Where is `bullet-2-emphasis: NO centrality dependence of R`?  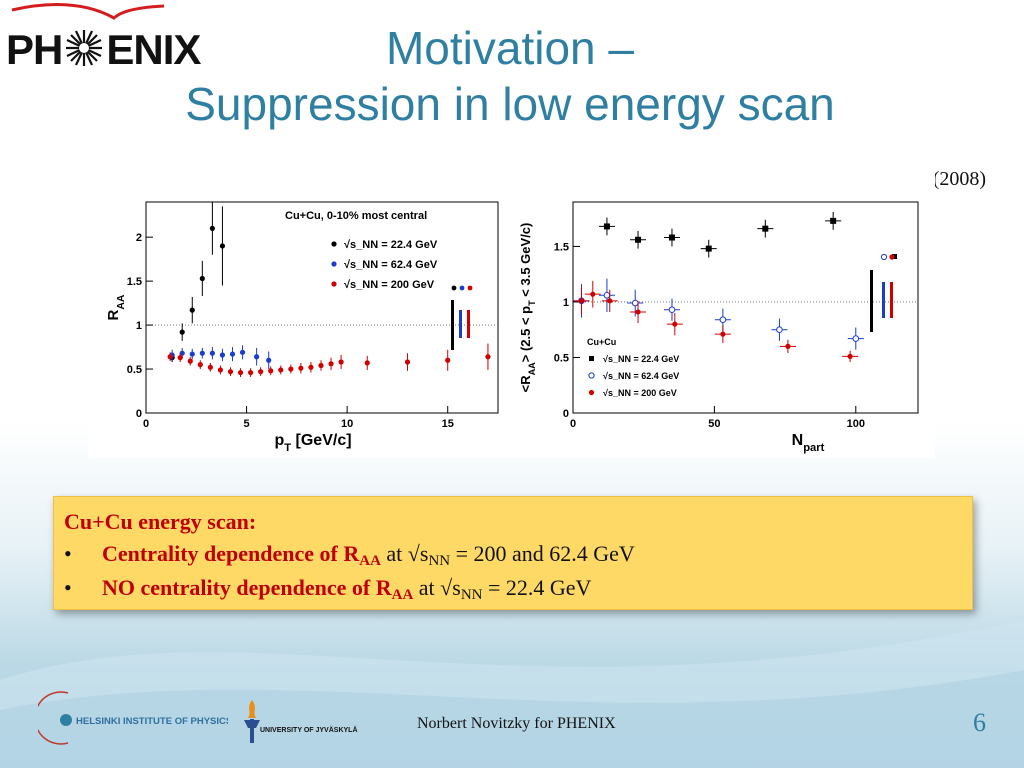
bullet-2-emphasis: NO centrality dependence of R is located at coordinates (247, 587).